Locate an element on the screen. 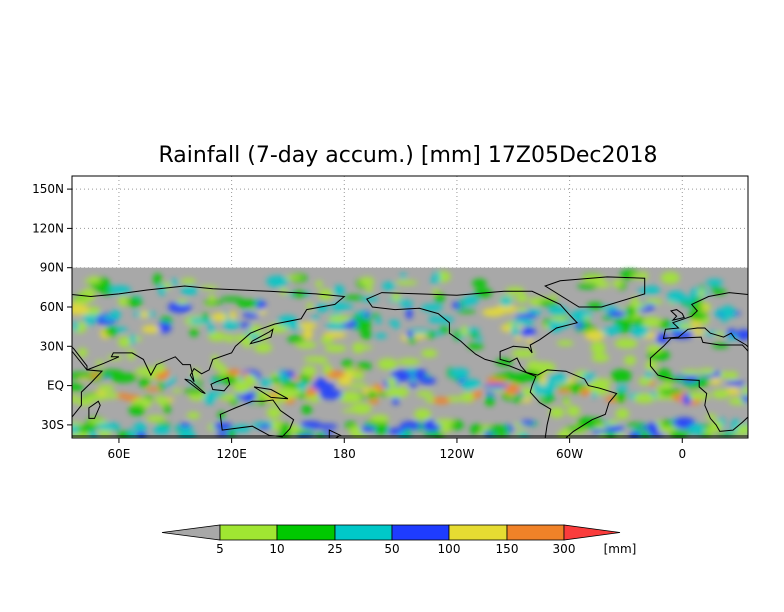 The height and width of the screenshot is (612, 784). coastline-eurasia is located at coordinates (209, 333).